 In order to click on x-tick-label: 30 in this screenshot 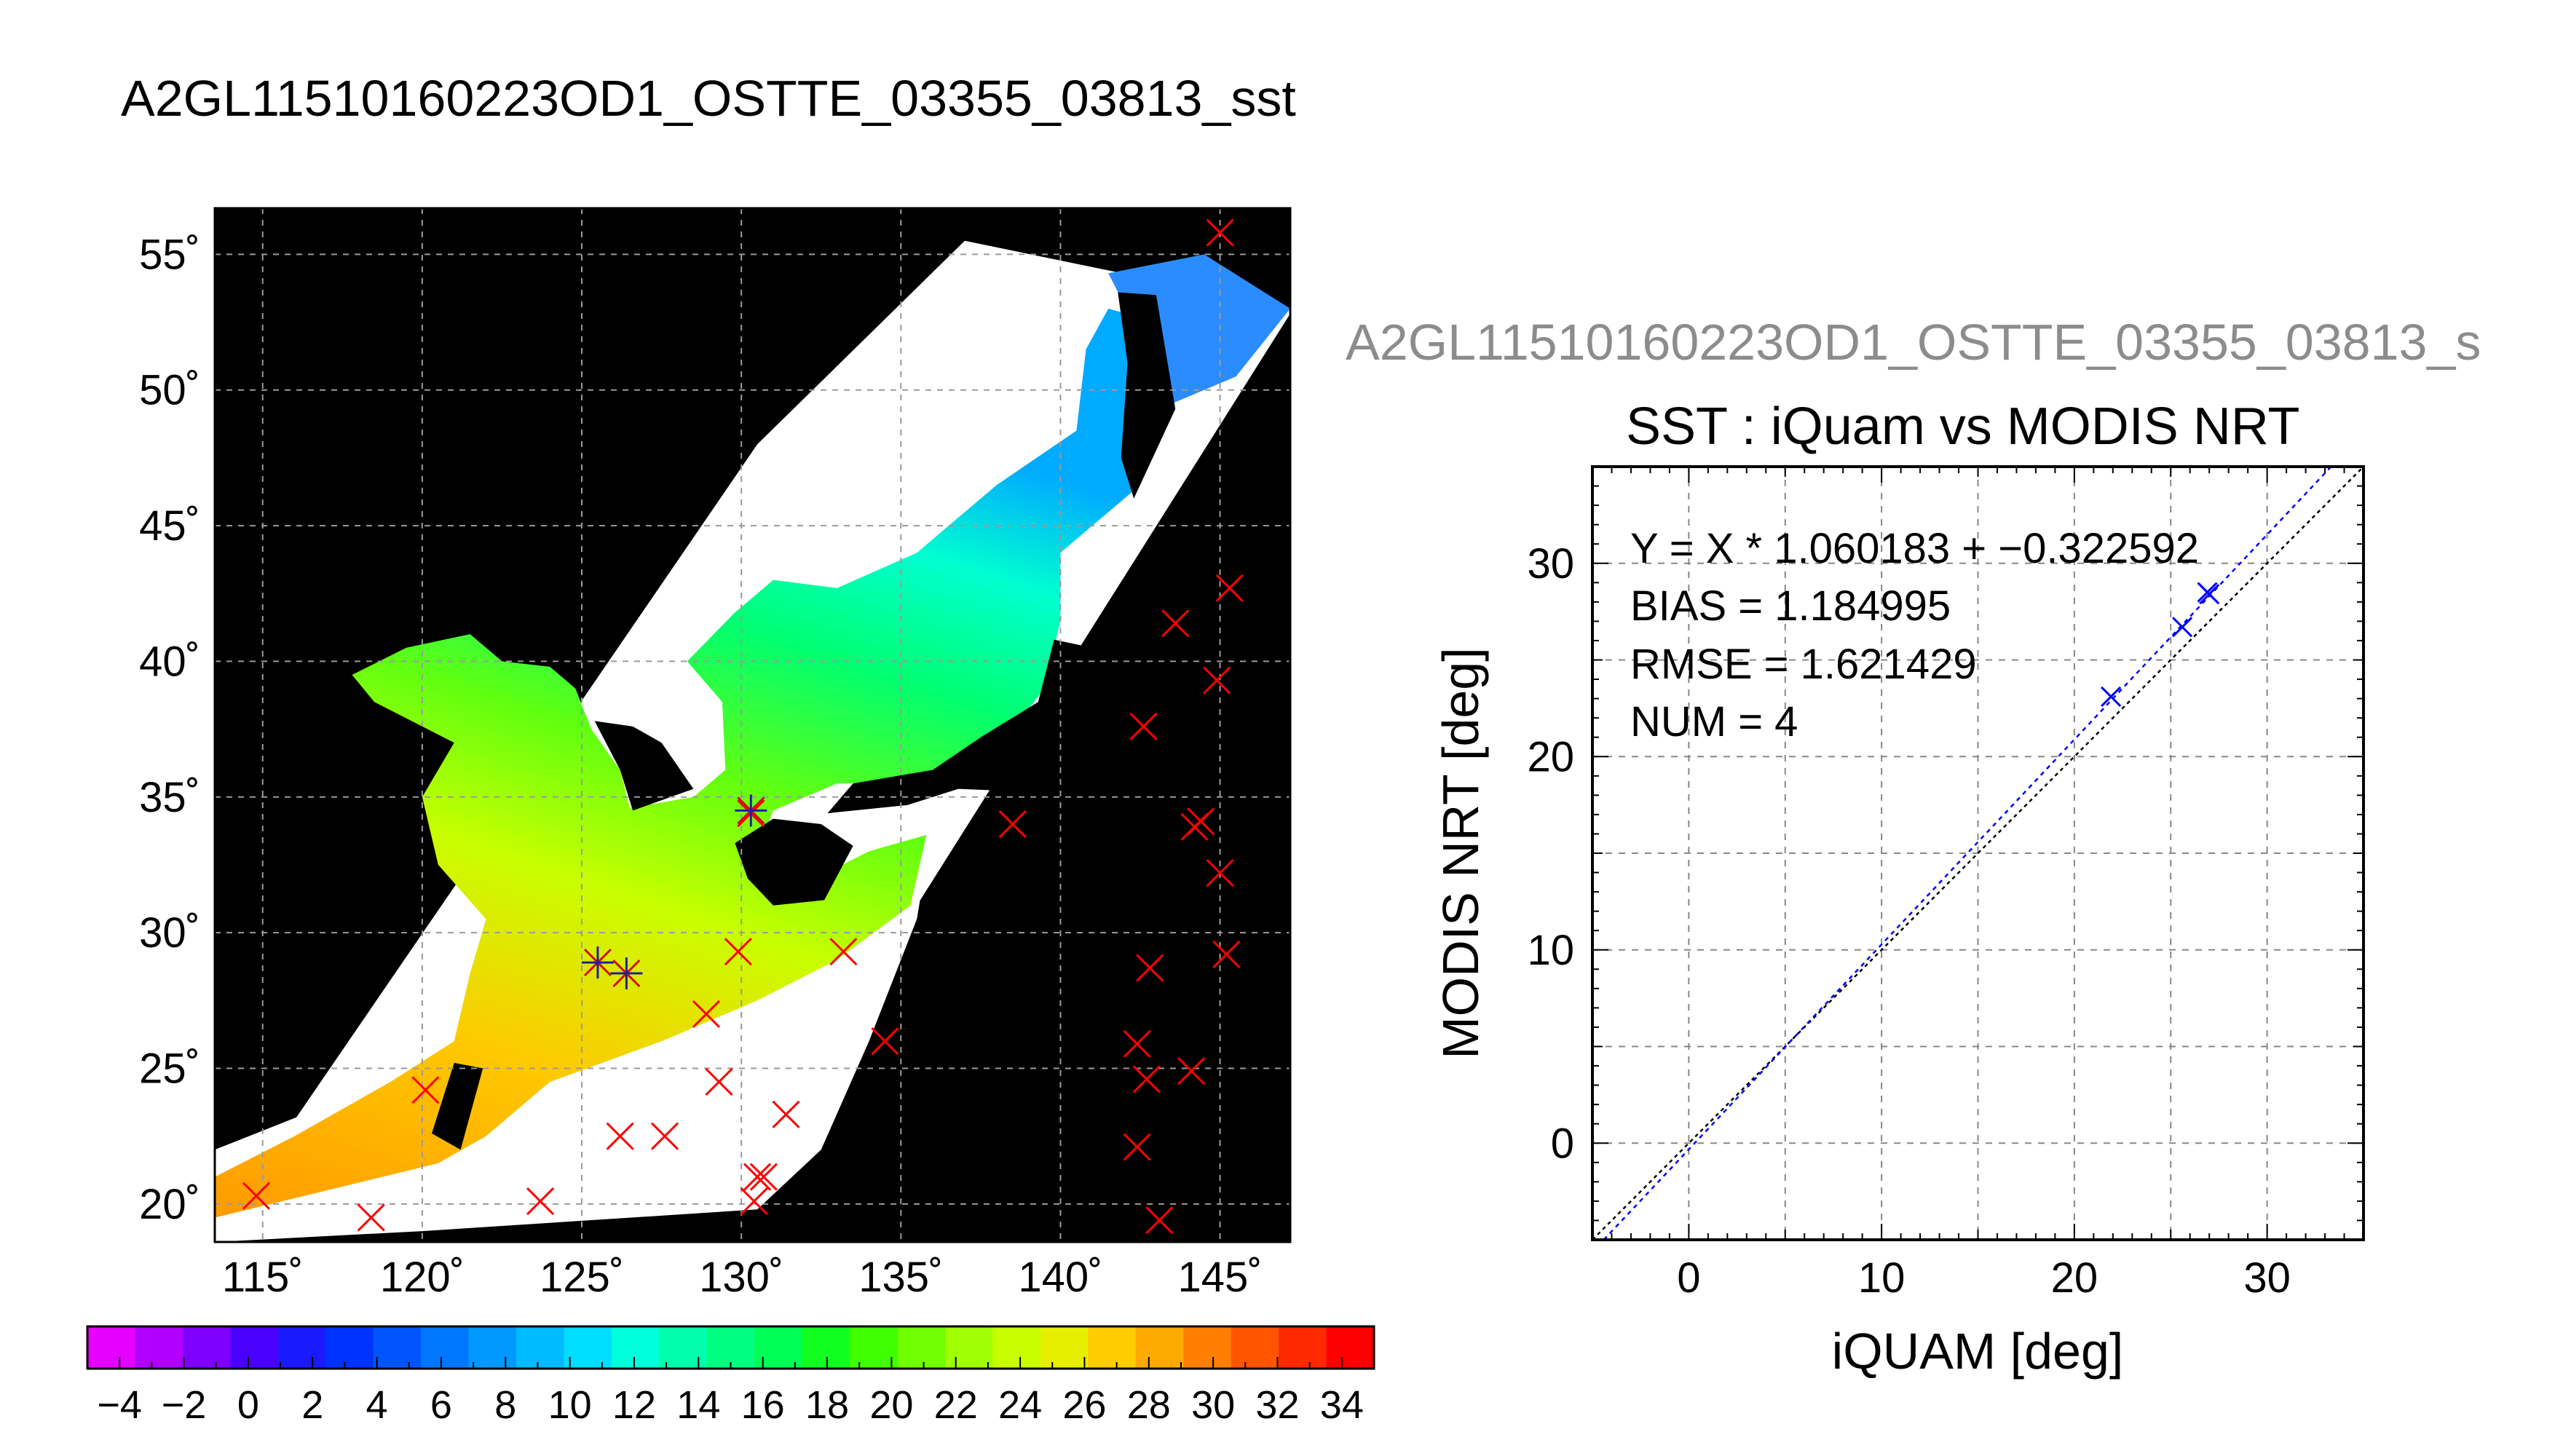, I will do `click(2267, 1278)`.